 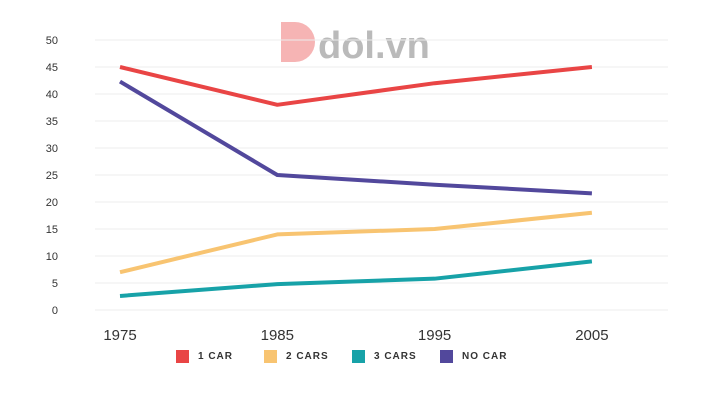 I want to click on legend-item: 1 CAR, so click(x=224, y=356).